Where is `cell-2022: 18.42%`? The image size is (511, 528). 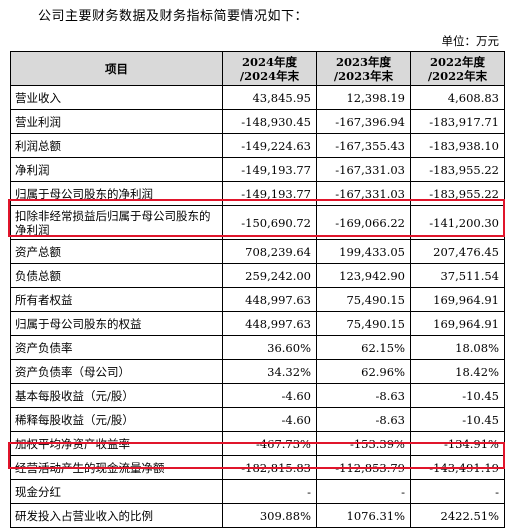 cell-2022: 18.42% is located at coordinates (457, 371).